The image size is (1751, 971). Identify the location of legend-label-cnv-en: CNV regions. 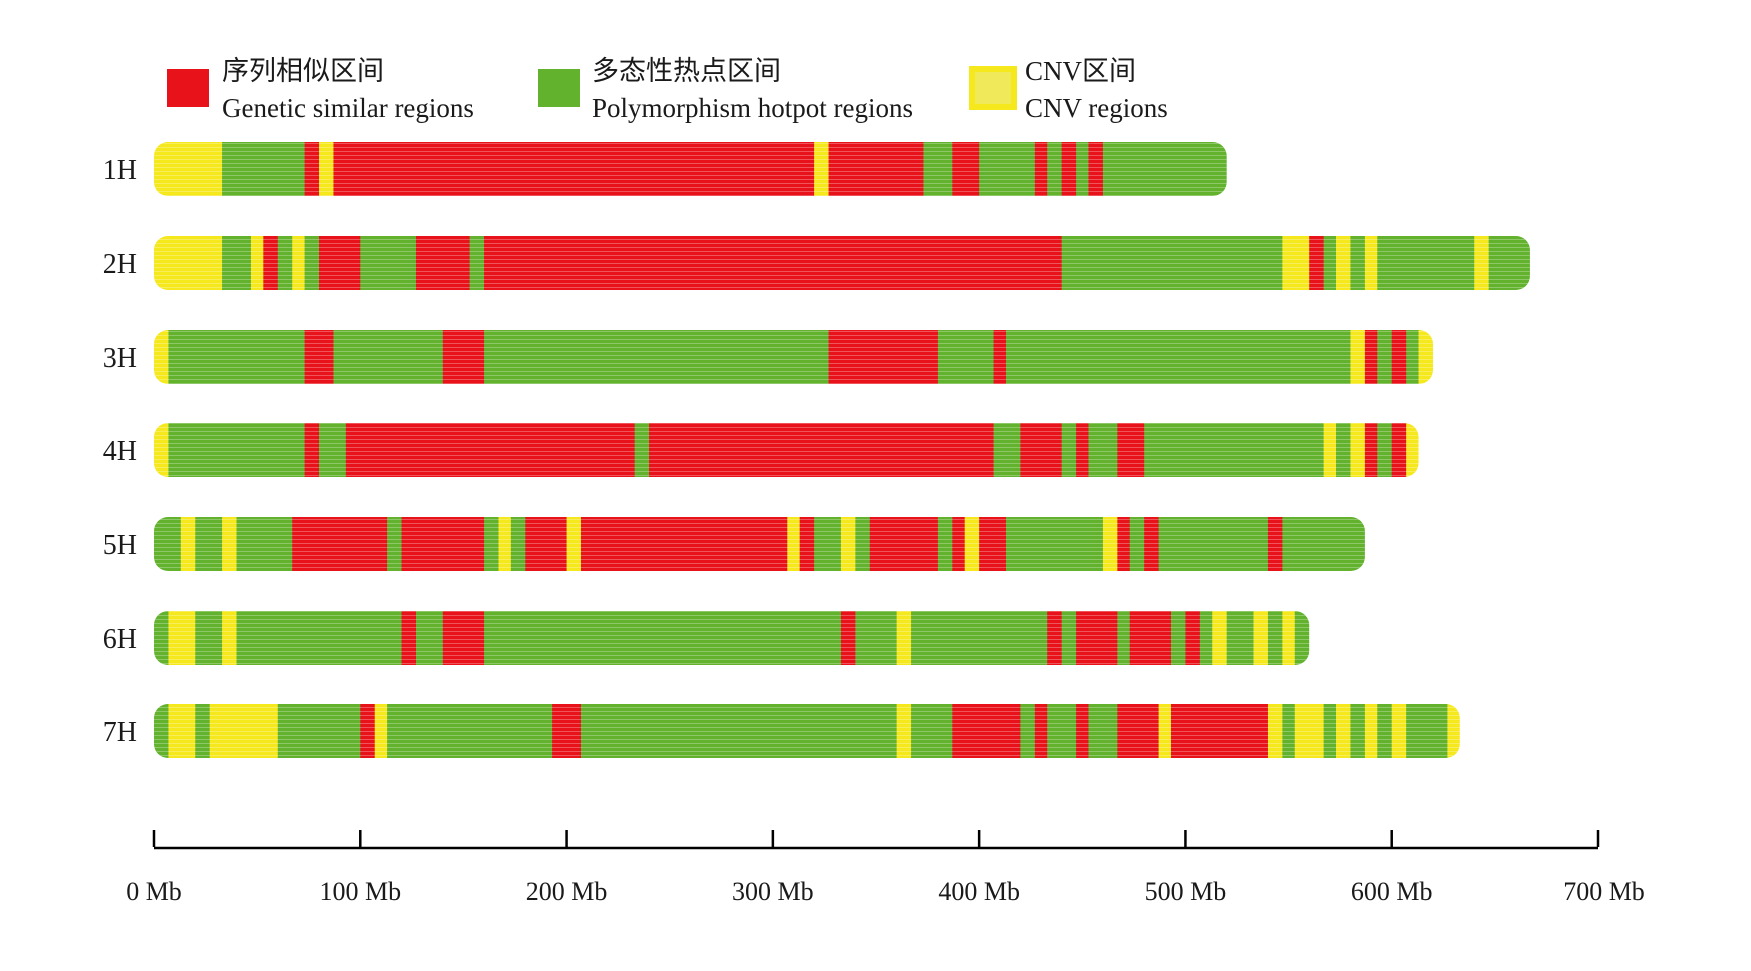
(1096, 108).